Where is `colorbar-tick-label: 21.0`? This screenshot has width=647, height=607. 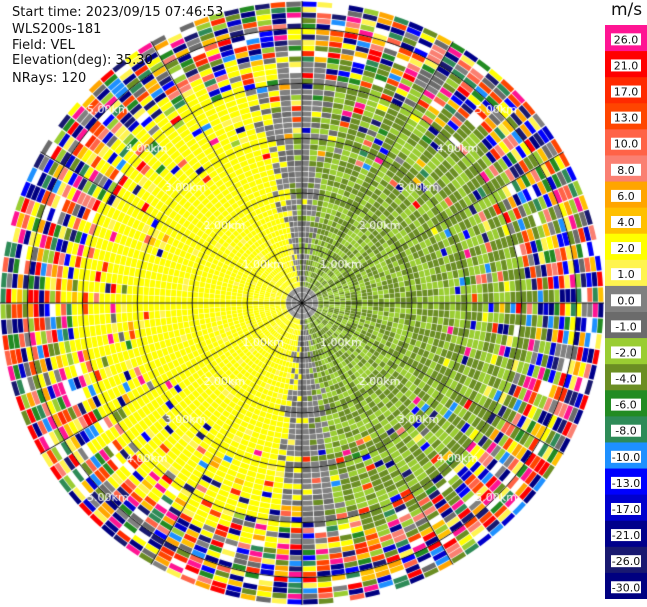
colorbar-tick-label: 21.0 is located at coordinates (626, 65).